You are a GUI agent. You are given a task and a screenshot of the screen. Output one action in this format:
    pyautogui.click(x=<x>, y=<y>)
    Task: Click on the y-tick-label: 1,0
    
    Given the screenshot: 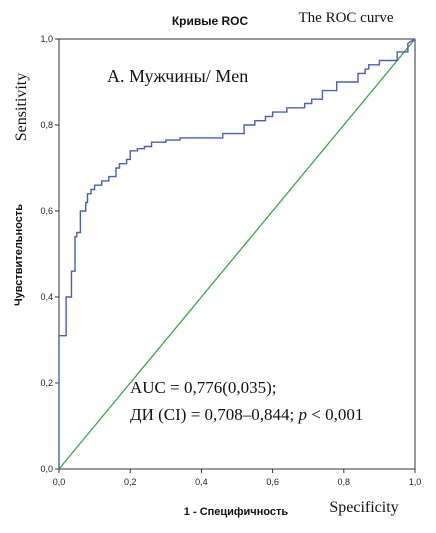 What is the action you would take?
    pyautogui.click(x=46, y=39)
    